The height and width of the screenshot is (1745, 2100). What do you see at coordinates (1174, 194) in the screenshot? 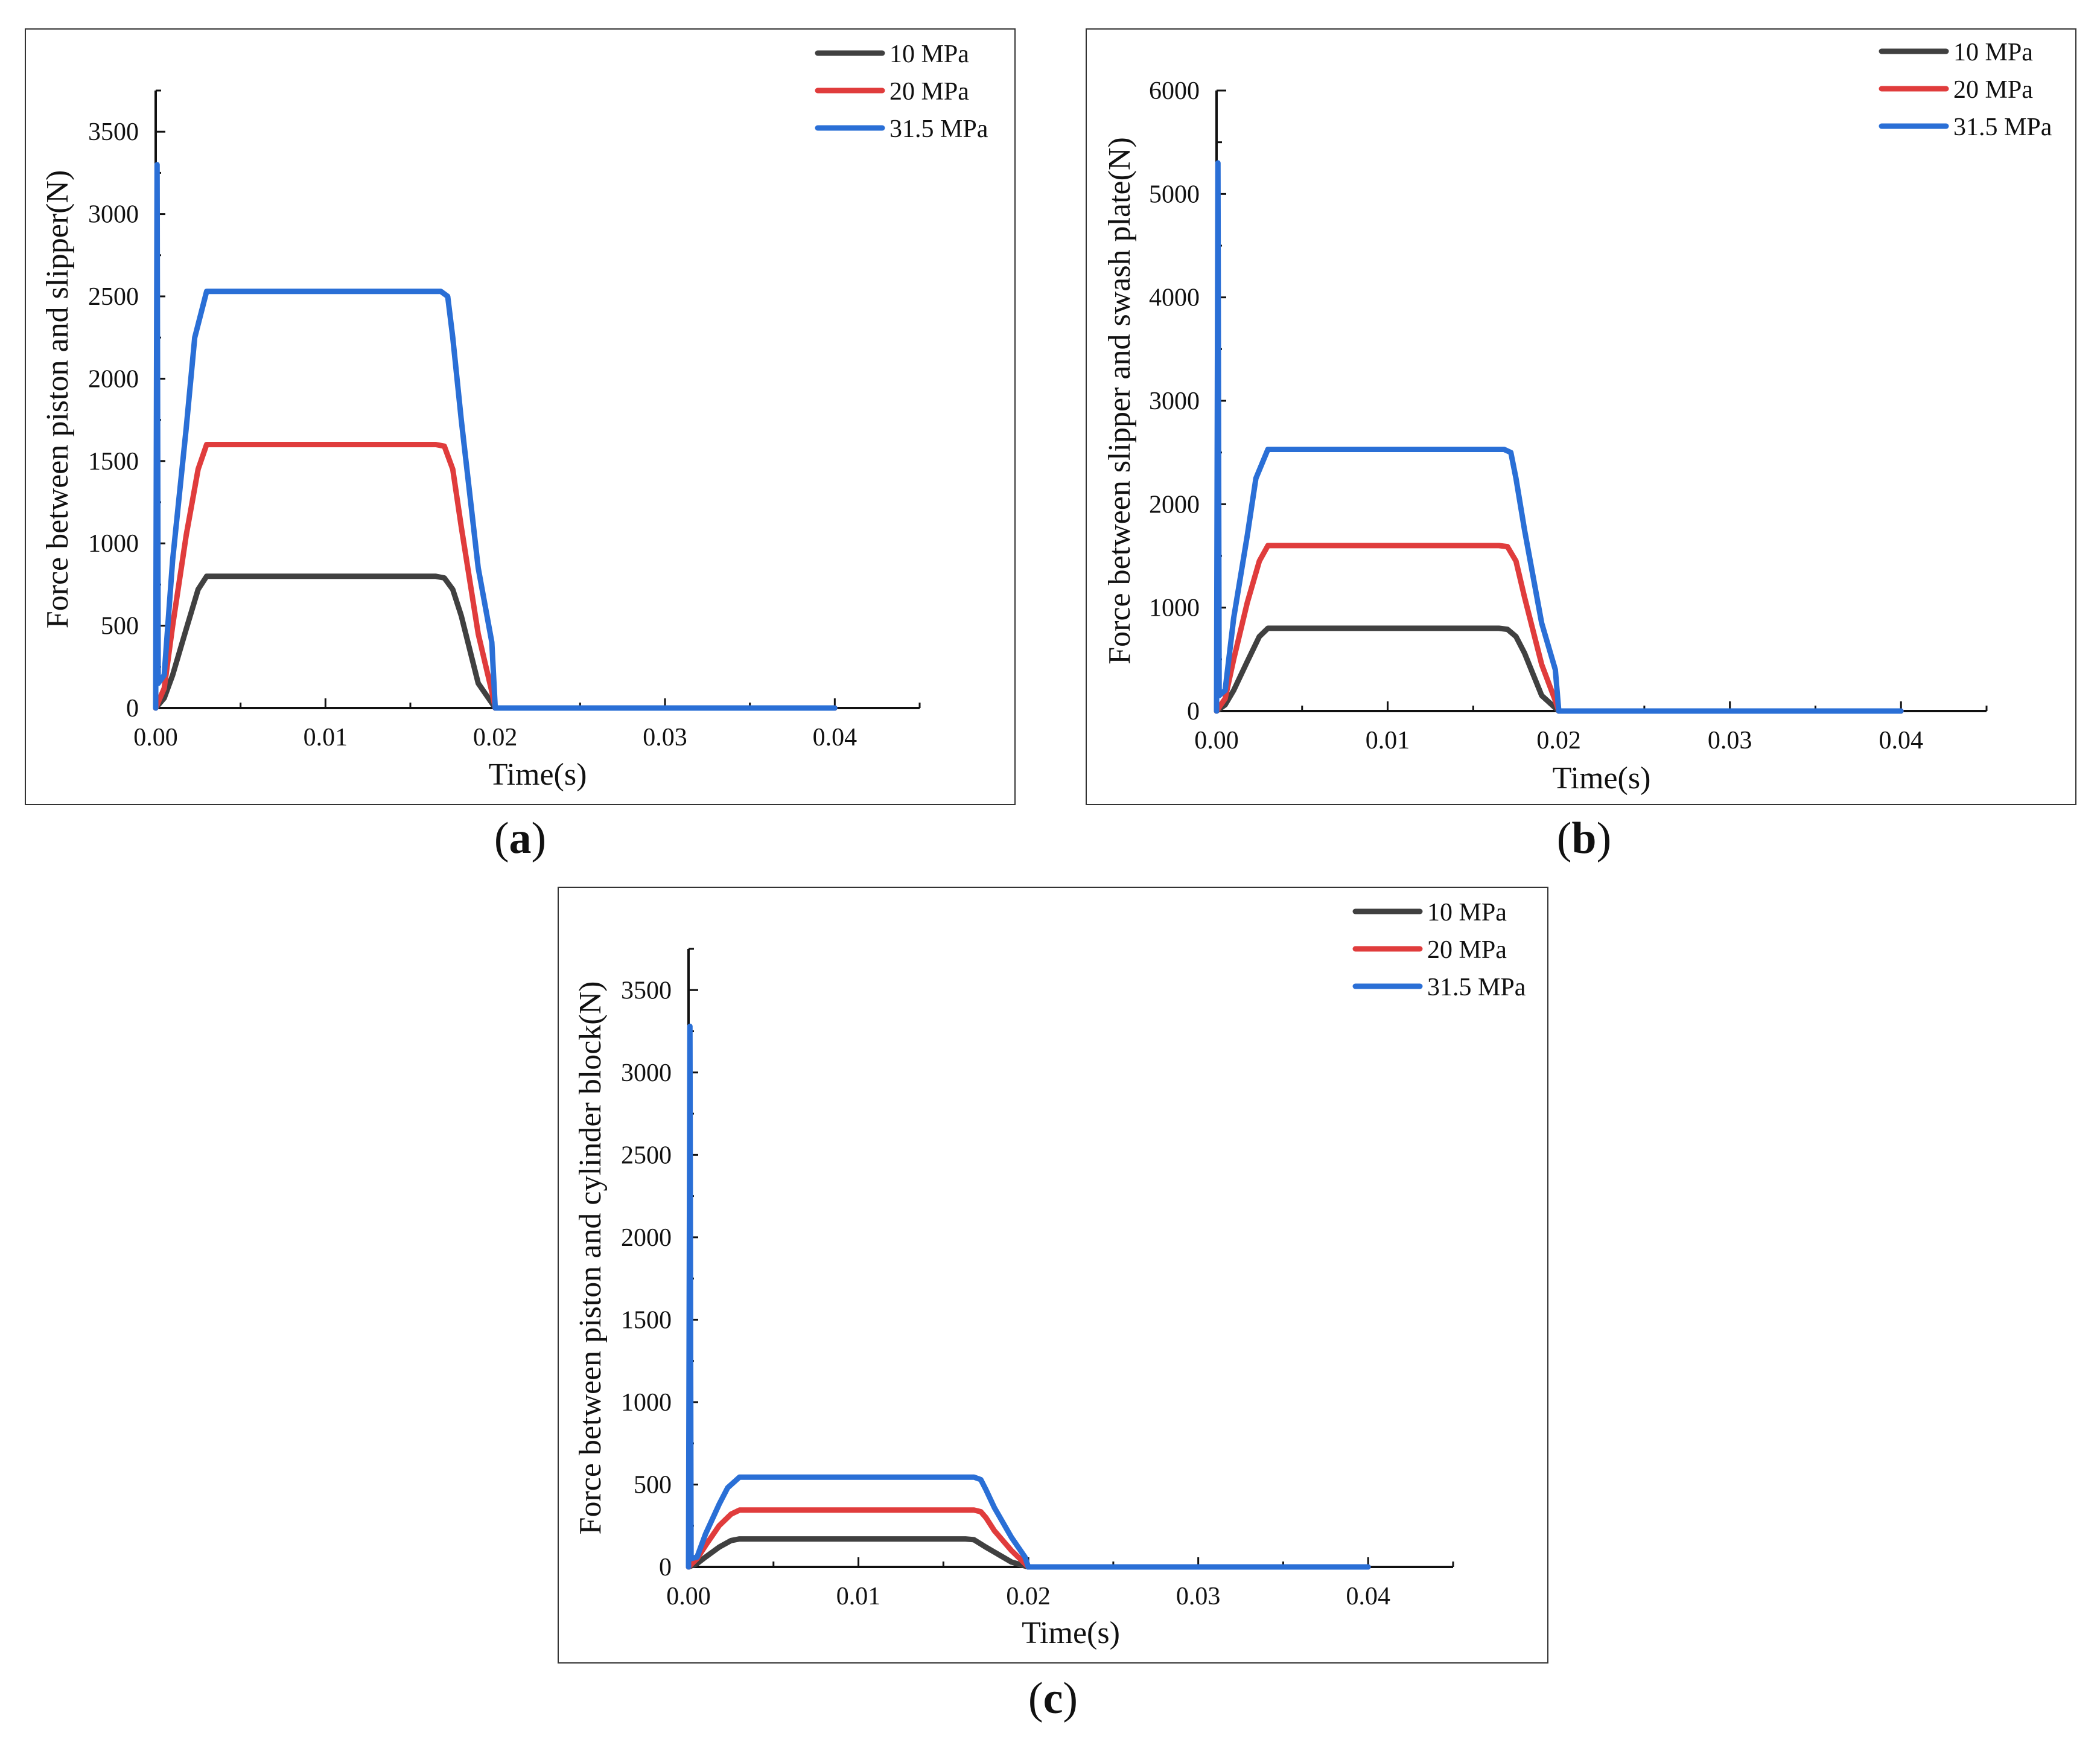
I see `y-tick-label: 5000` at bounding box center [1174, 194].